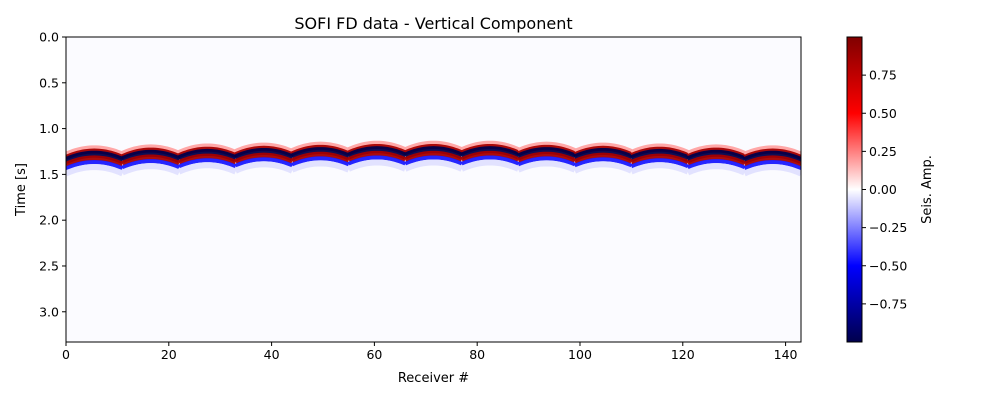 This screenshot has width=1000, height=400. What do you see at coordinates (683, 354) in the screenshot?
I see `x-tick-label: 120` at bounding box center [683, 354].